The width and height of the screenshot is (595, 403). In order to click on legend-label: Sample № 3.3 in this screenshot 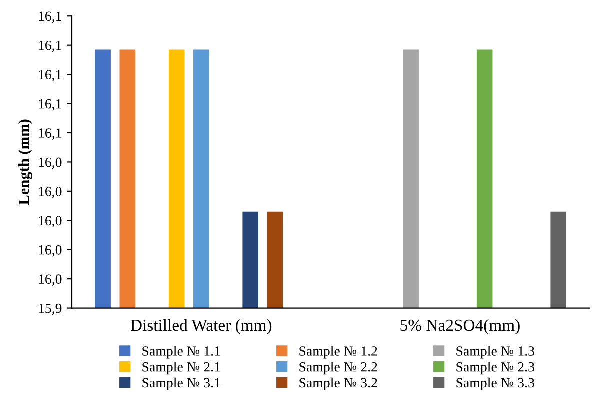, I will do `click(495, 384)`.